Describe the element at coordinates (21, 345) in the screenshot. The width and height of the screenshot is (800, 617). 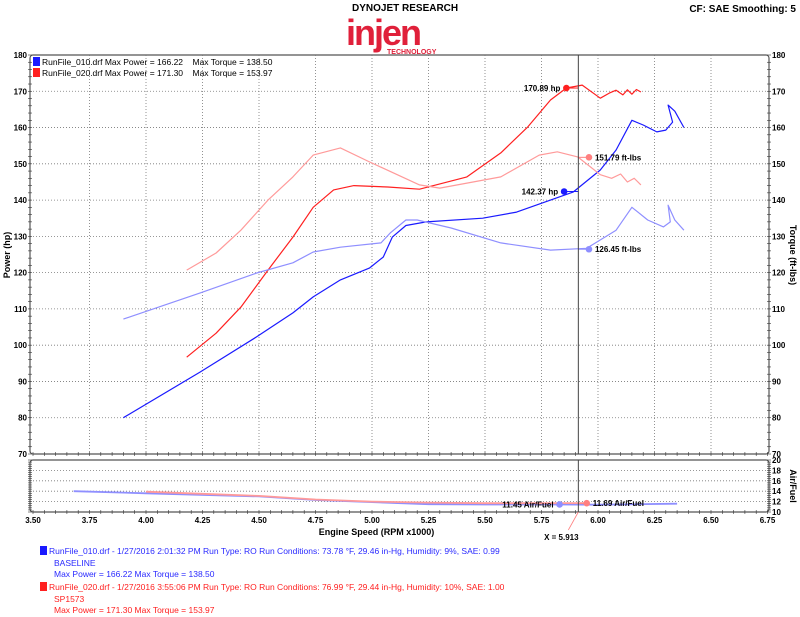
I see `y-tick-label-left: 100` at that location.